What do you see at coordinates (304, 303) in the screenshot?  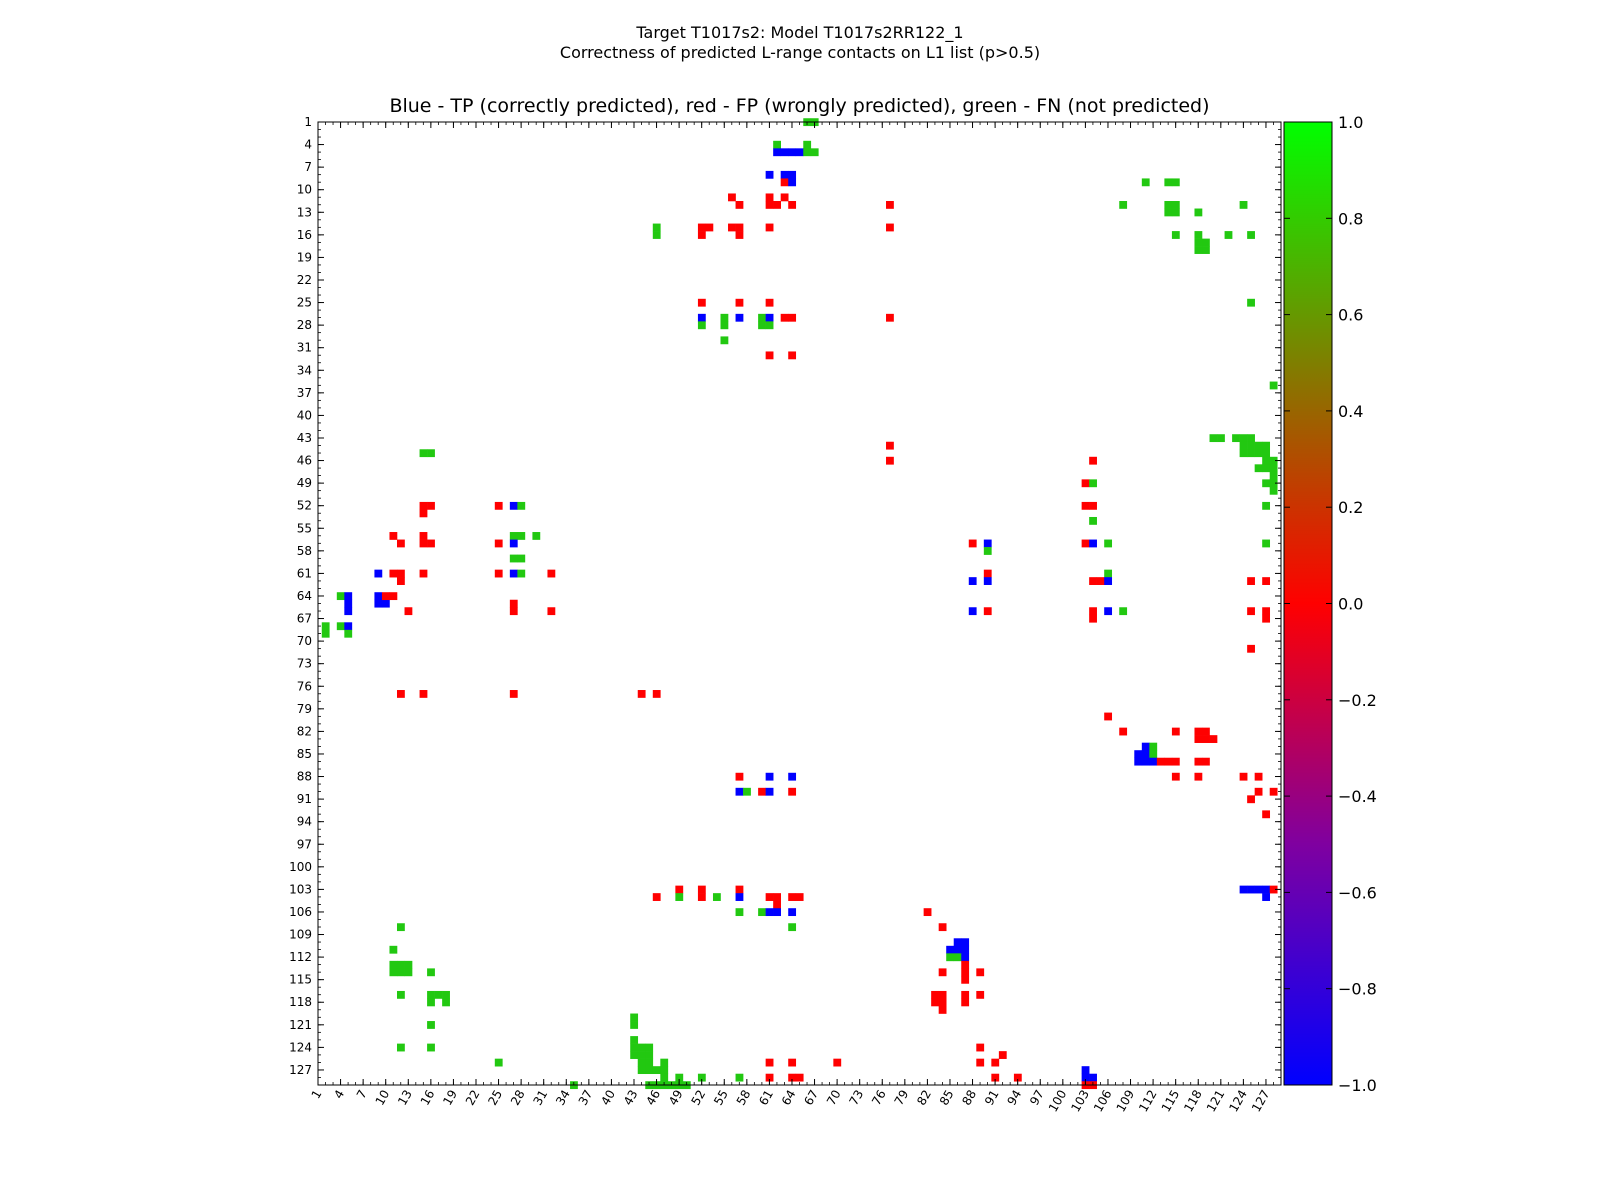 I see `y-tick-label: 25` at bounding box center [304, 303].